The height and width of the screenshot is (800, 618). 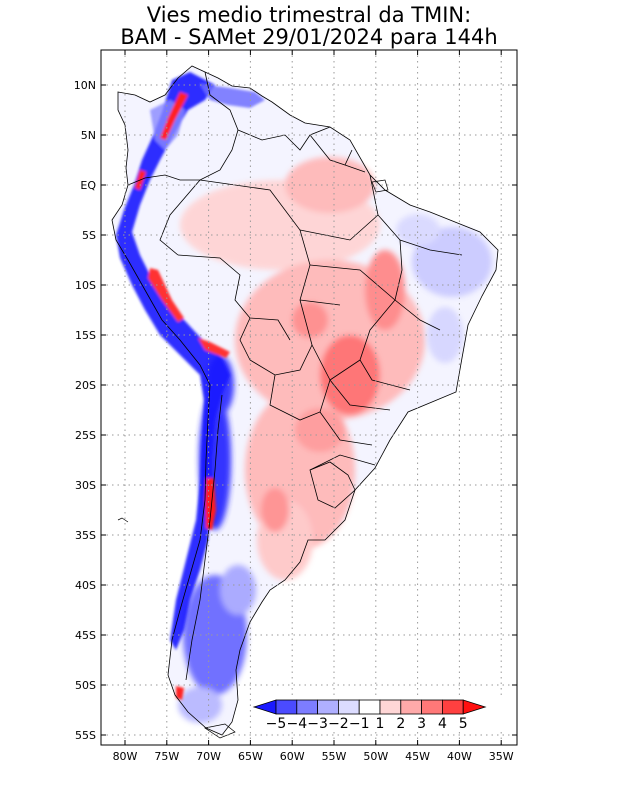 I want to click on longitude-tick-label: 45W, so click(x=417, y=756).